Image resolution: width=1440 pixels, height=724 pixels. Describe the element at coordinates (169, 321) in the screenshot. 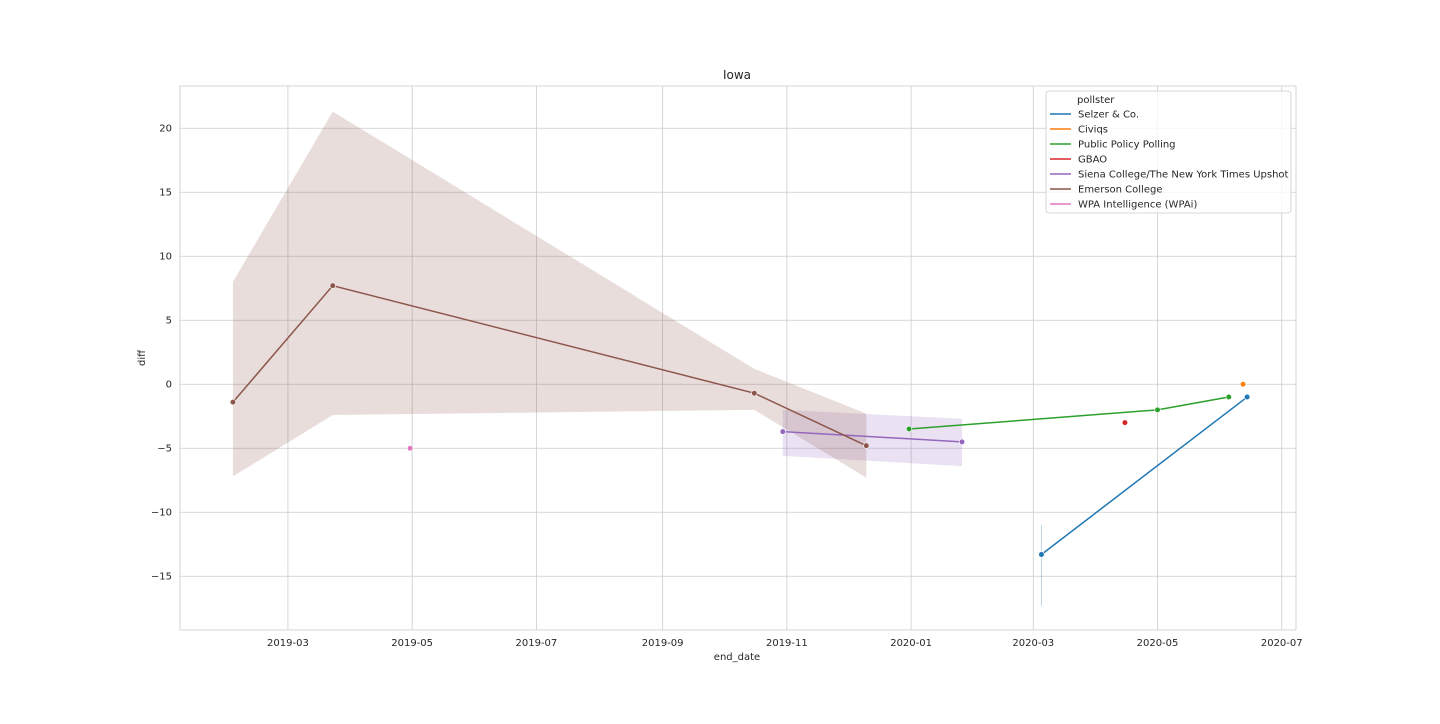

I see `y-tick-label: 5` at that location.